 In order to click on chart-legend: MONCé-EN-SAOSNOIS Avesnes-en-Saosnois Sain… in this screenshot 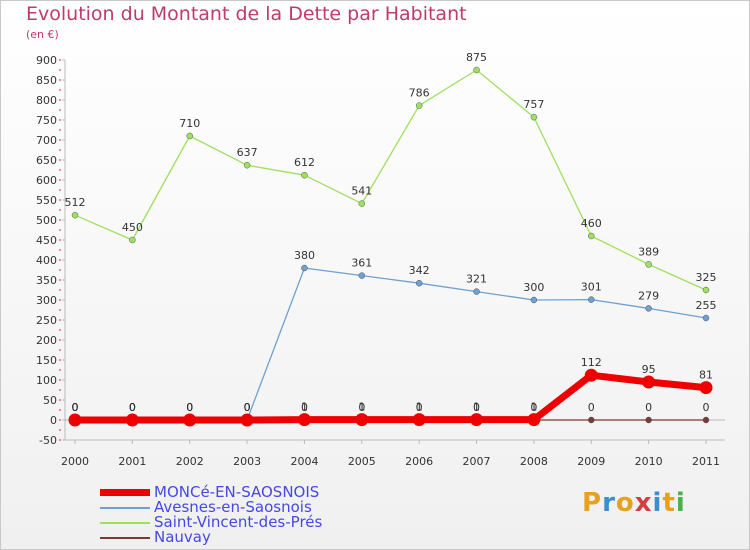, I will do `click(211, 515)`.